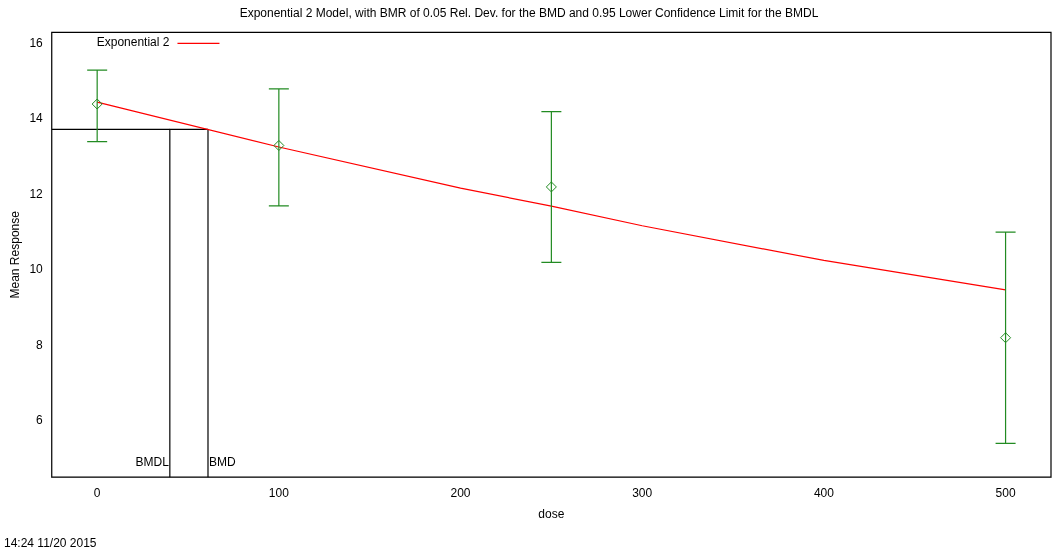 This screenshot has width=1057, height=556. I want to click on y-tick-label: 8, so click(40, 344).